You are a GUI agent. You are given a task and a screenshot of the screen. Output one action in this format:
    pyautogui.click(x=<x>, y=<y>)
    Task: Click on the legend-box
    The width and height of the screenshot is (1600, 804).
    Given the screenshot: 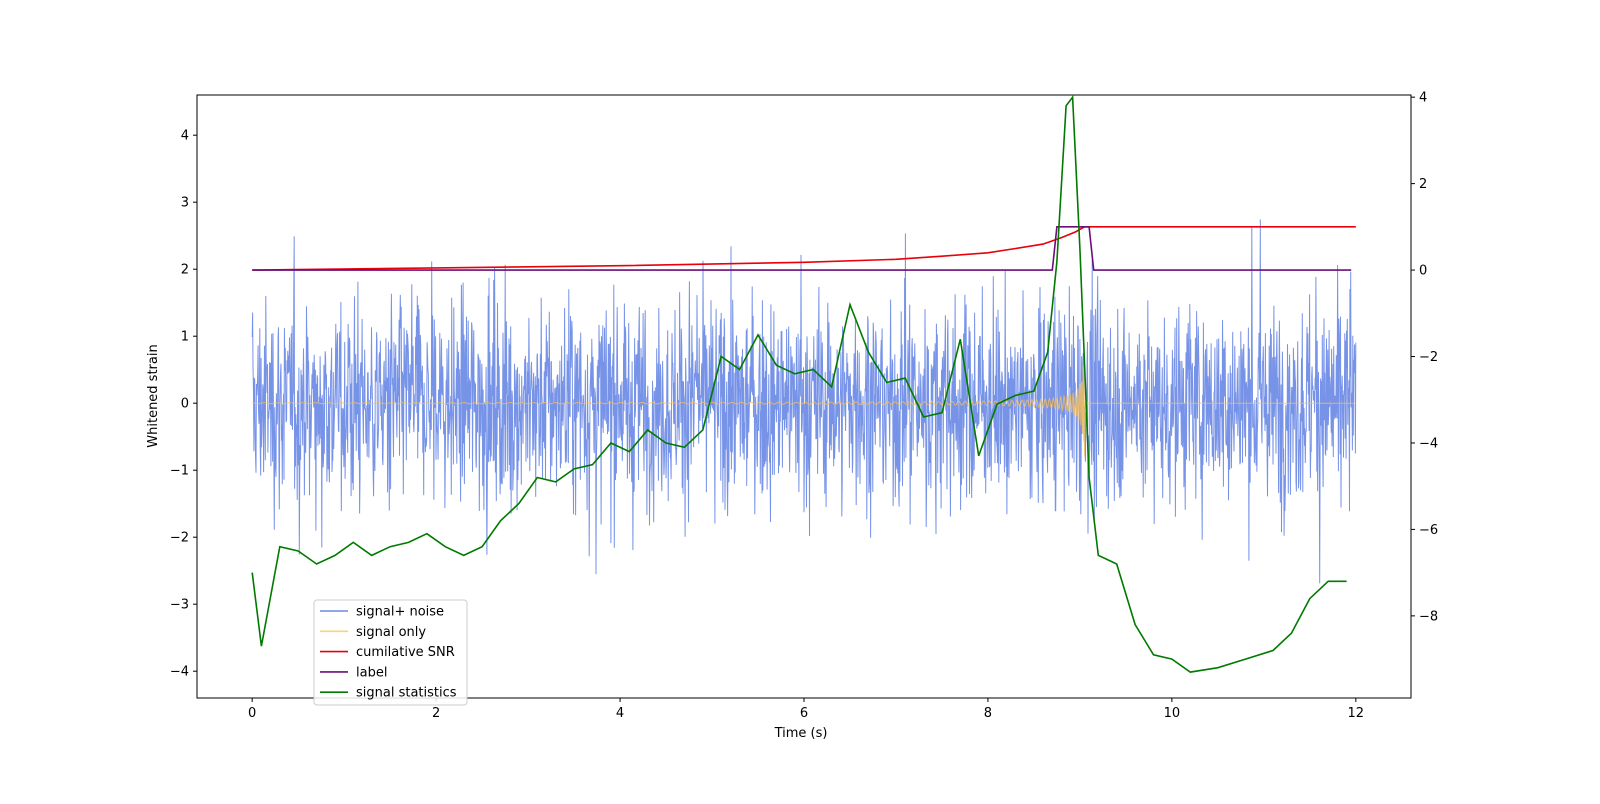 What is the action you would take?
    pyautogui.click(x=390, y=652)
    